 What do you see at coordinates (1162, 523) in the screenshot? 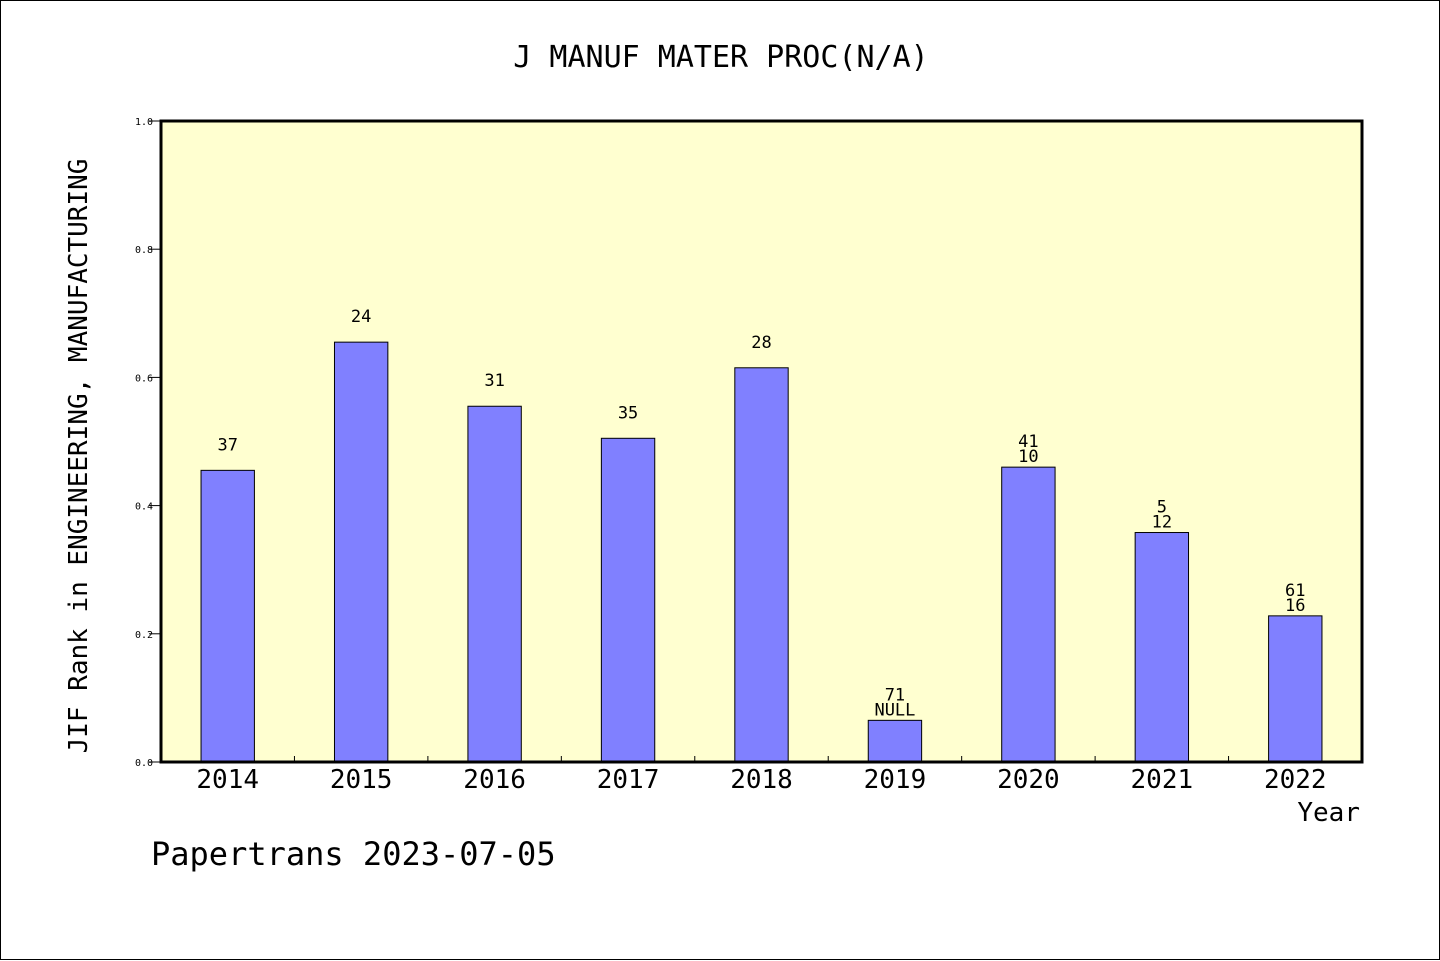
I see `bar-label-bottom-2021: 12` at bounding box center [1162, 523].